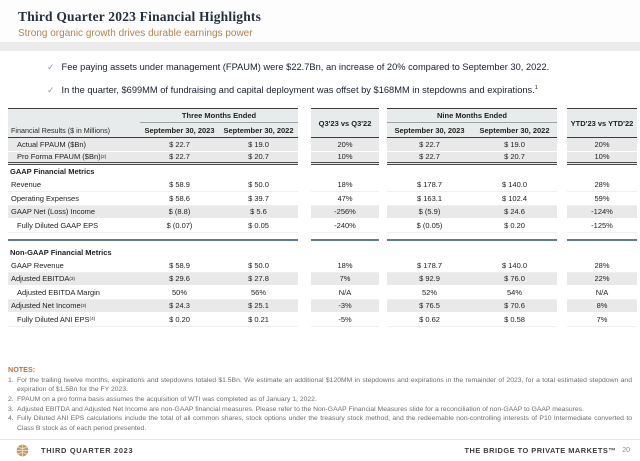  I want to click on value-cell: N/A, so click(345, 293).